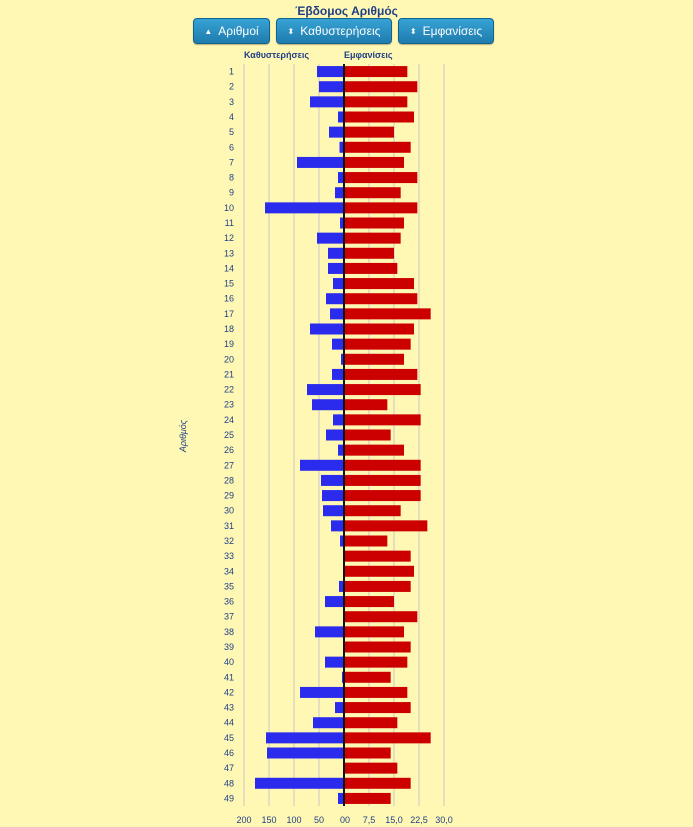  What do you see at coordinates (231, 87) in the screenshot?
I see `category-label: 2` at bounding box center [231, 87].